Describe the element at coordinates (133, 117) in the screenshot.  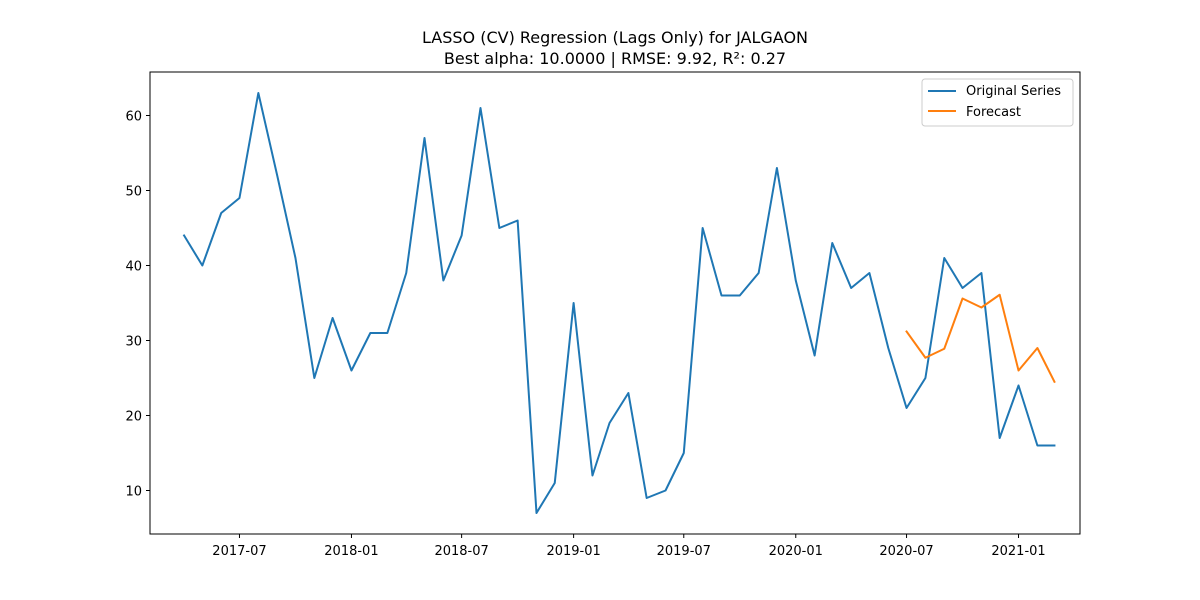
I see `y-tick-label: 60` at that location.